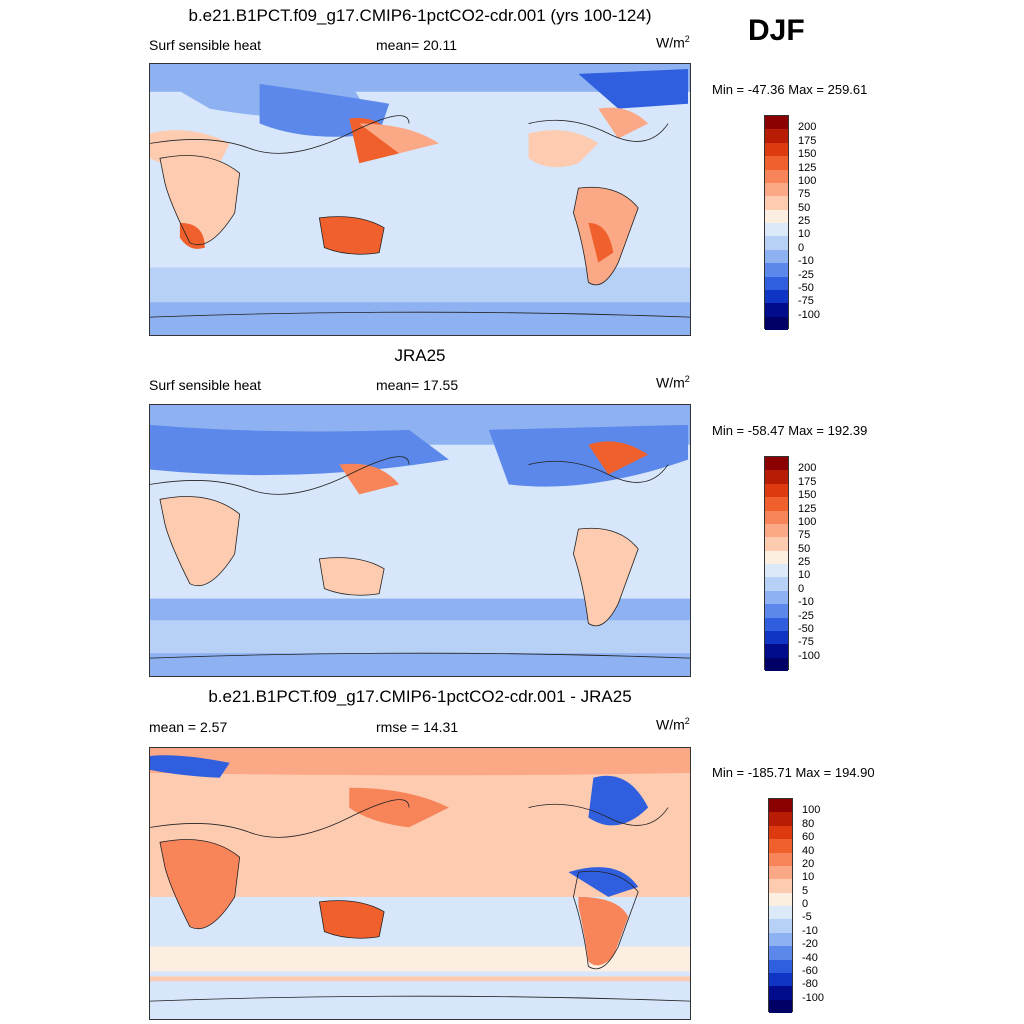 The image size is (1024, 1024). What do you see at coordinates (420, 355) in the screenshot?
I see `panel2-title: JRA25` at bounding box center [420, 355].